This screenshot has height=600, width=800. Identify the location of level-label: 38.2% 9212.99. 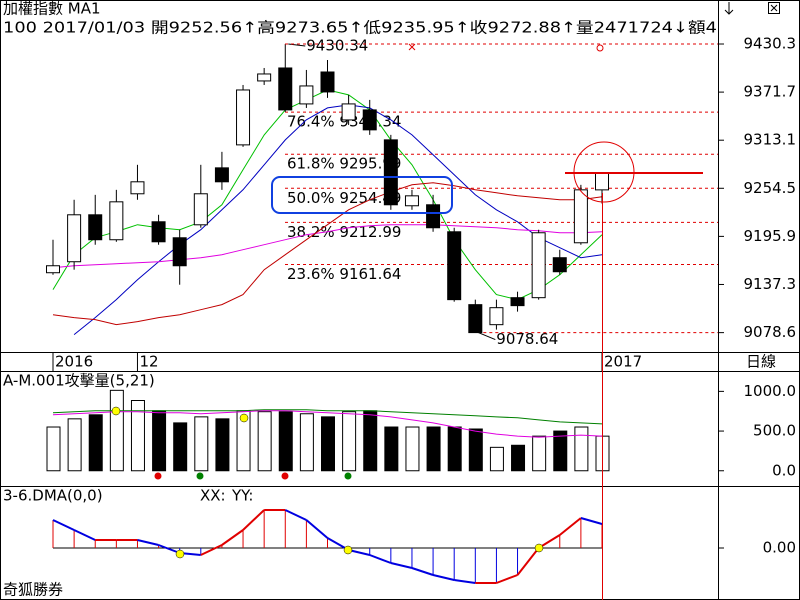
(344, 232).